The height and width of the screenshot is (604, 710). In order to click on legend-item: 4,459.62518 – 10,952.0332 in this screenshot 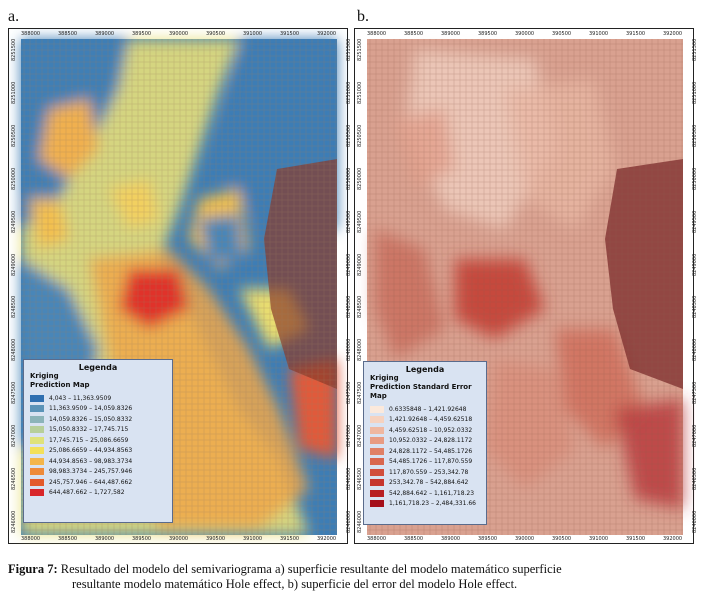, I will do `click(425, 430)`.